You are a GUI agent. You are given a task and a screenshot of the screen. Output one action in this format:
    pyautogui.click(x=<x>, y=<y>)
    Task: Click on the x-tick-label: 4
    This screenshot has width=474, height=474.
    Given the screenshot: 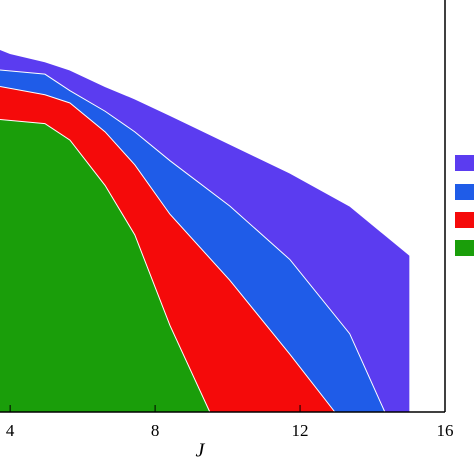 What is the action you would take?
    pyautogui.click(x=10, y=430)
    